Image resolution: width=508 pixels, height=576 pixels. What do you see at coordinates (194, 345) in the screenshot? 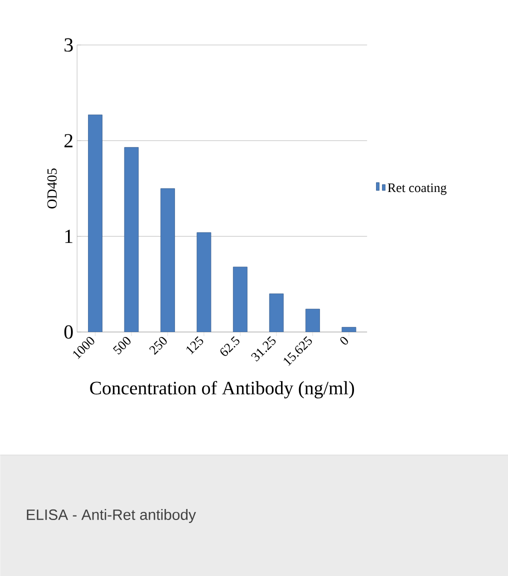
I see `x-tick-label: 125` at bounding box center [194, 345].